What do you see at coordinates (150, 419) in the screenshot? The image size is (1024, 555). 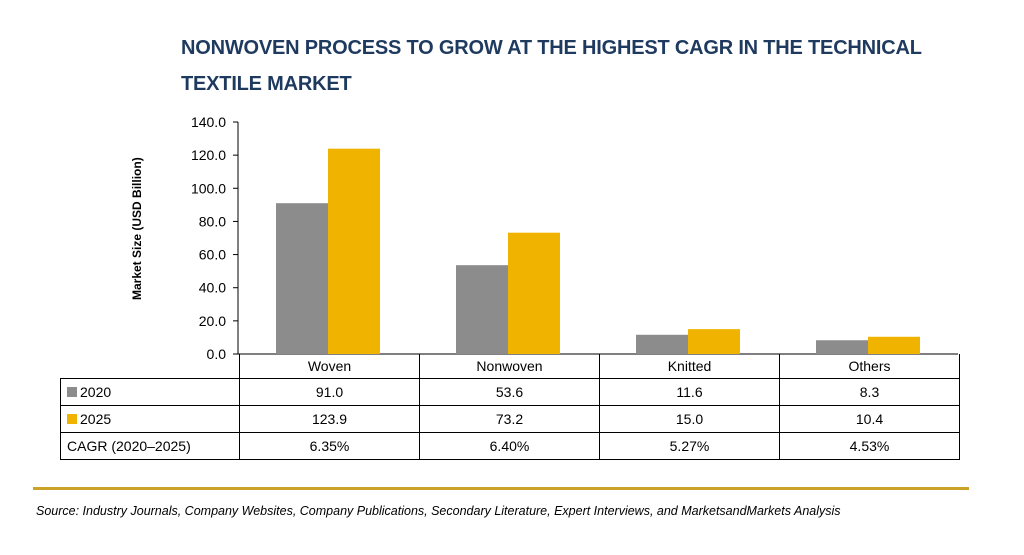 I see `series-2025-legend: 2025` at bounding box center [150, 419].